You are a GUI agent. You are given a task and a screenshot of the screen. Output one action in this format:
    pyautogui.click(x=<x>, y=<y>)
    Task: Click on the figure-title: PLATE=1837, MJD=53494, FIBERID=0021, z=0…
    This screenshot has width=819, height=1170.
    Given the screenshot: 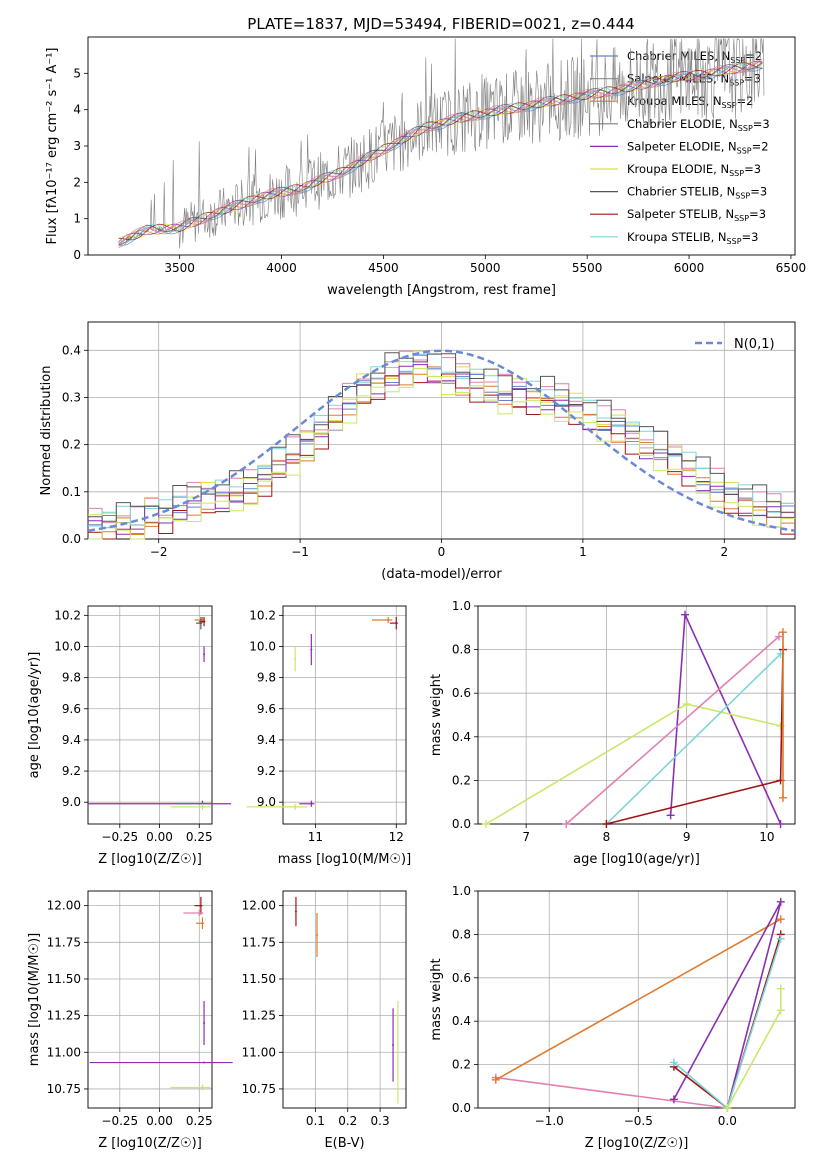 What is the action you would take?
    pyautogui.click(x=440, y=24)
    